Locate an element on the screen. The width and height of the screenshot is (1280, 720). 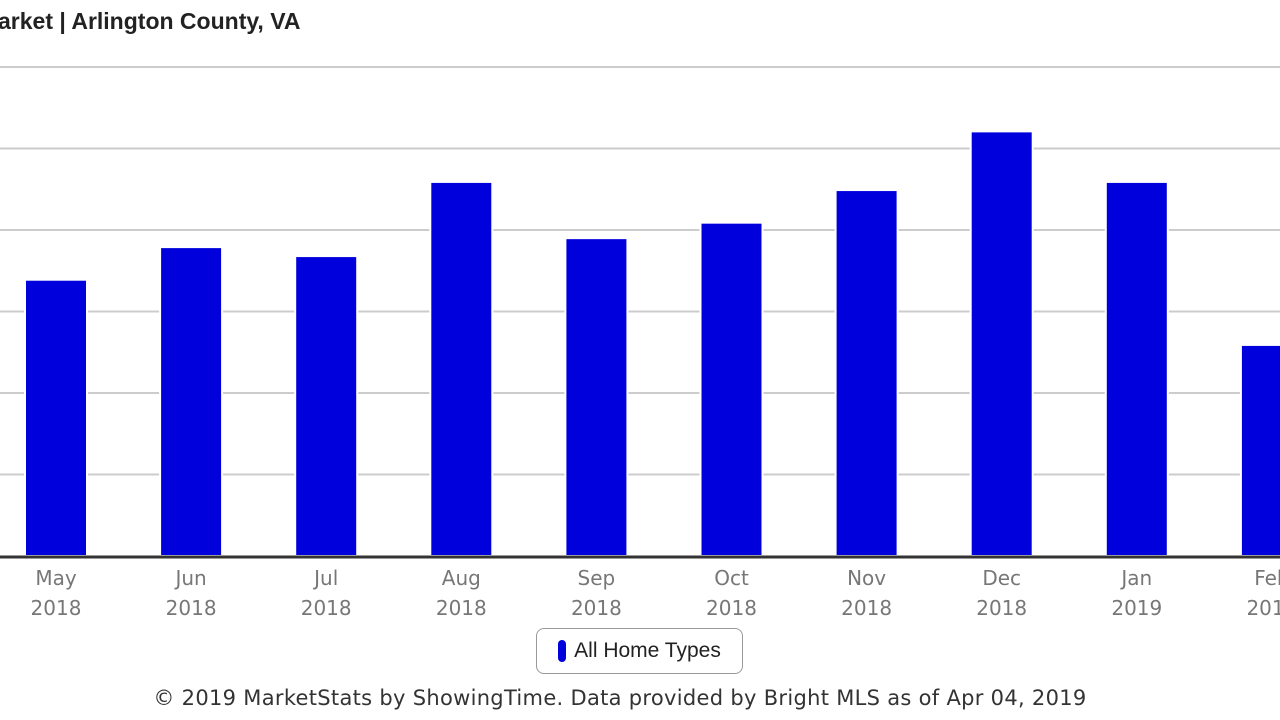
bar-aug-2018 is located at coordinates (461, 368).